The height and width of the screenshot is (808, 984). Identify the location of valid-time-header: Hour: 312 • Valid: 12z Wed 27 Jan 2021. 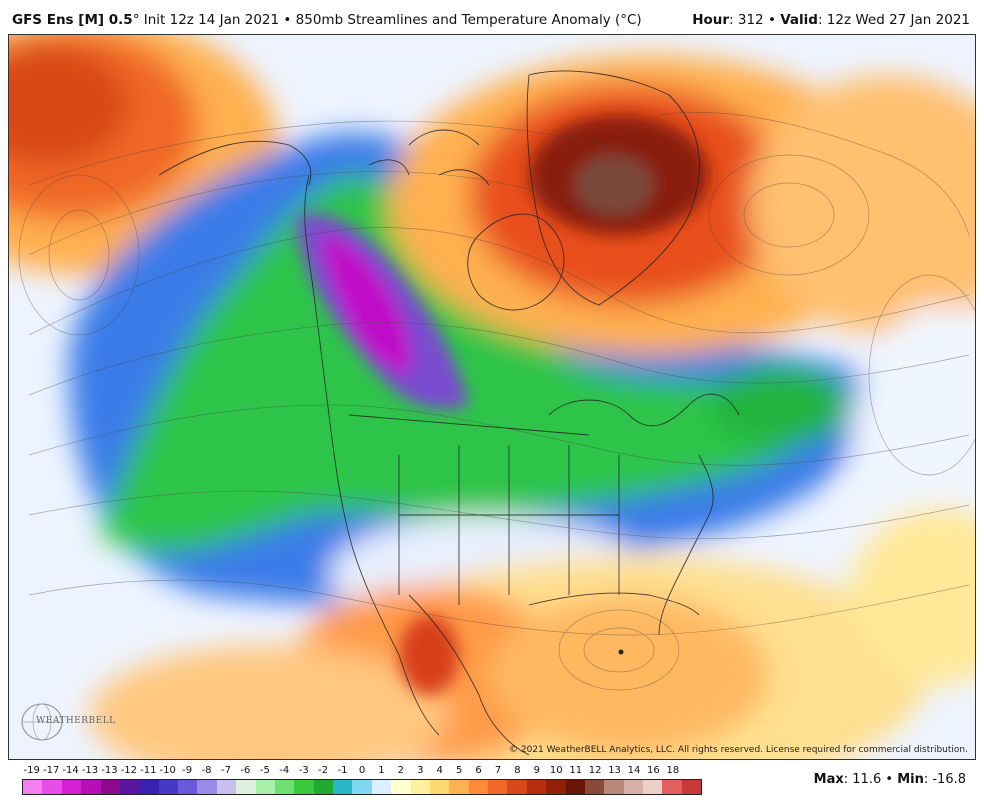
(831, 20).